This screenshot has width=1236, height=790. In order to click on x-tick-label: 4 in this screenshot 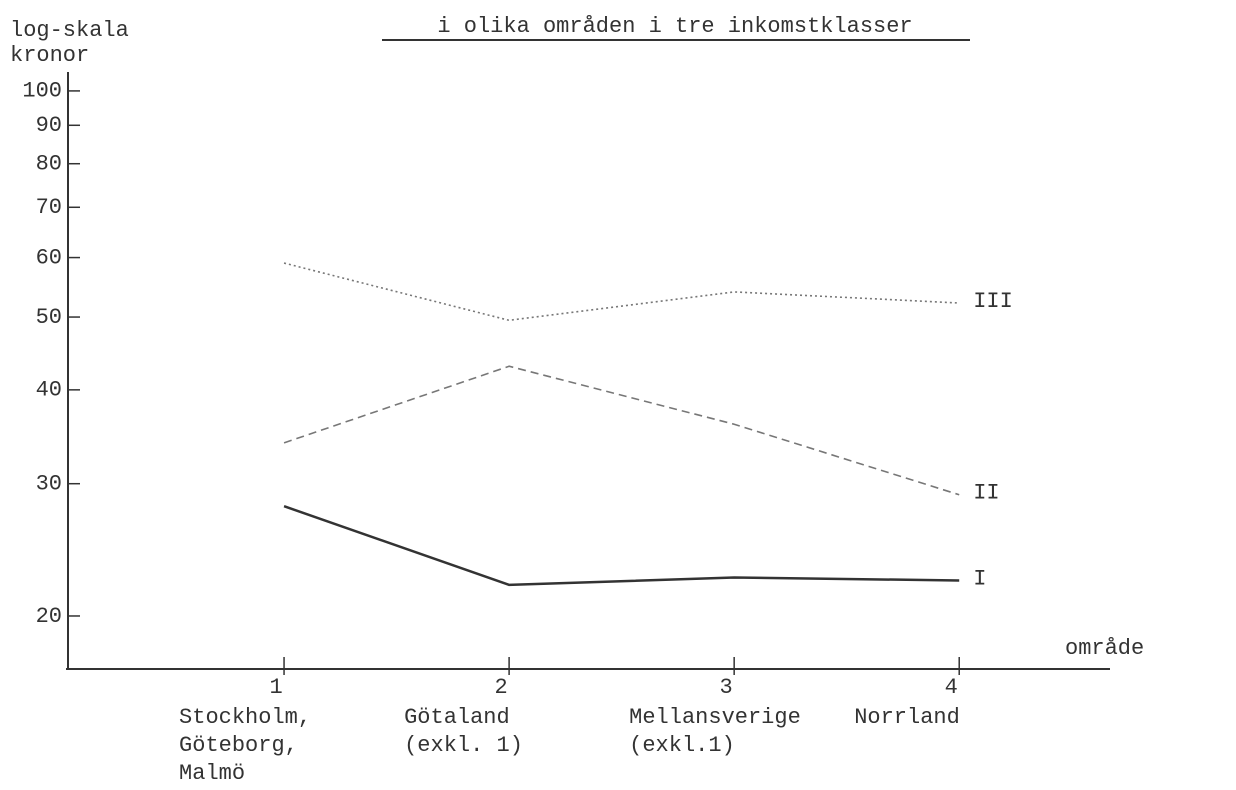, I will do `click(951, 687)`.